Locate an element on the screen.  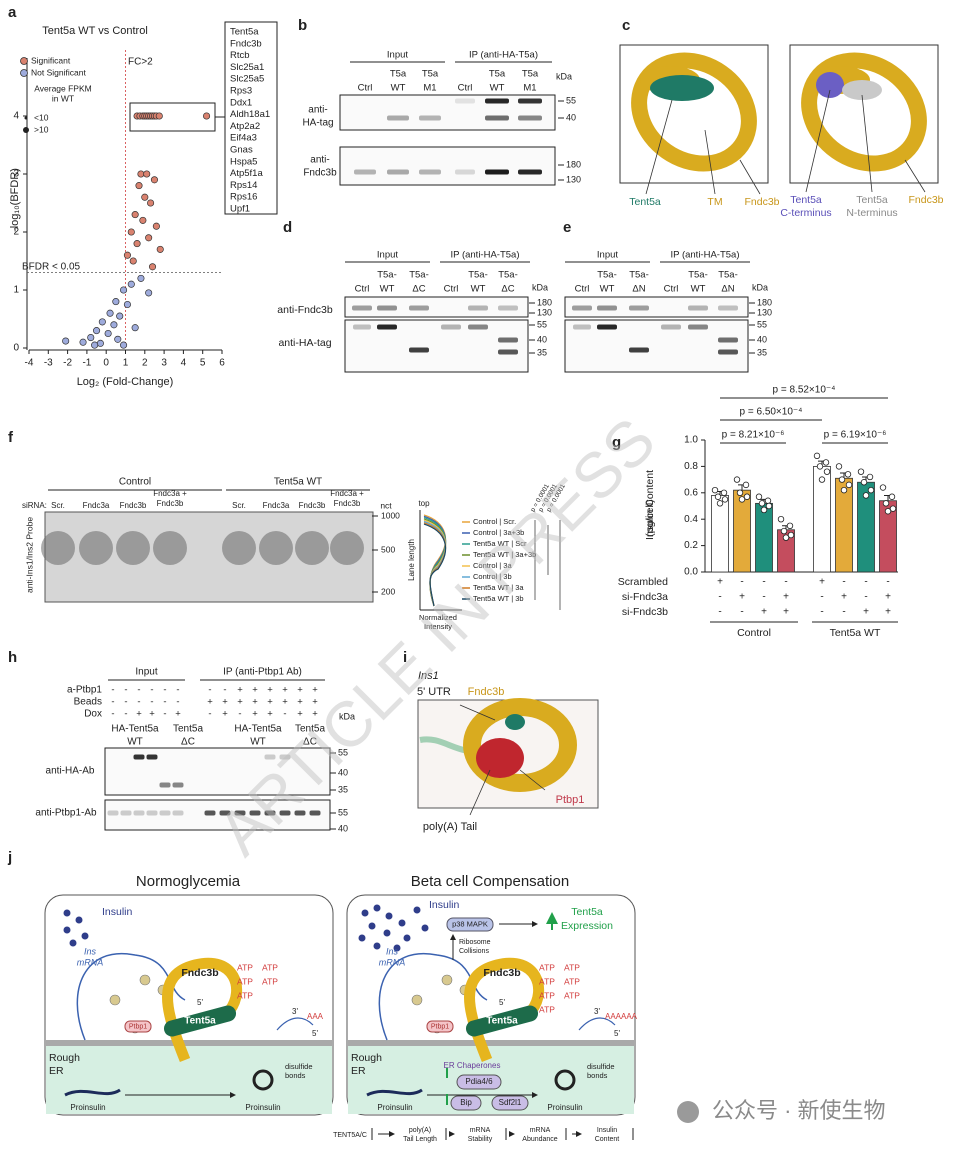
label: Average FPKM is located at coordinates (62, 88).